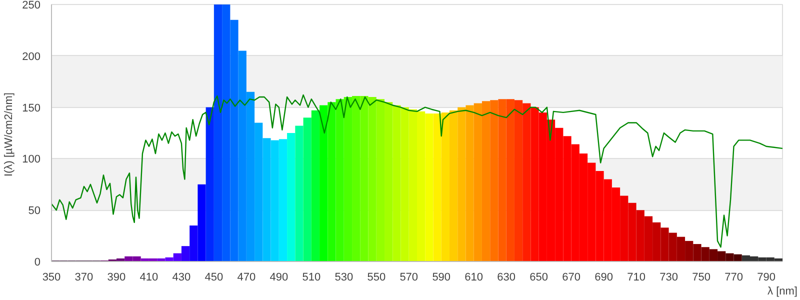 The height and width of the screenshot is (300, 800). What do you see at coordinates (31, 108) in the screenshot?
I see `y-tick-label: 150` at bounding box center [31, 108].